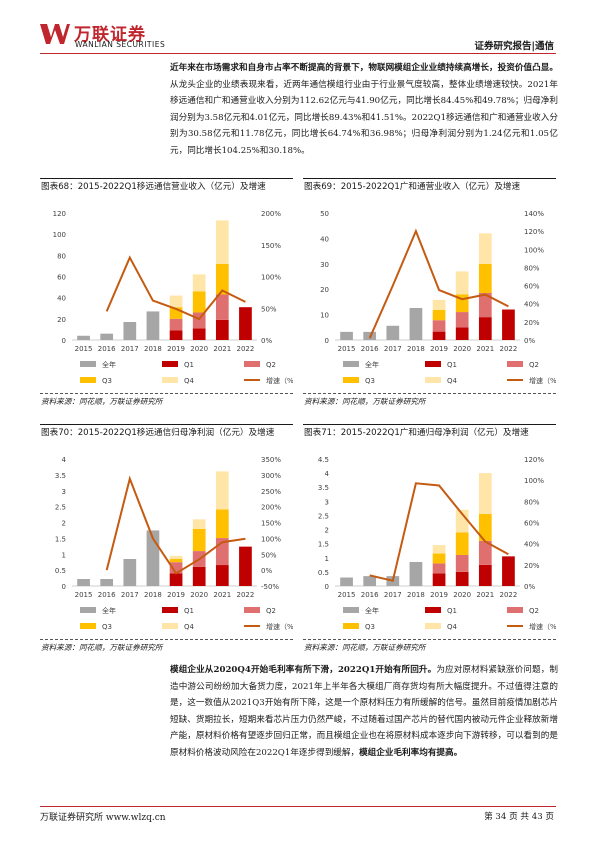  What do you see at coordinates (170, 626) in the screenshot?
I see `legend-swatch-q4` at bounding box center [170, 626].